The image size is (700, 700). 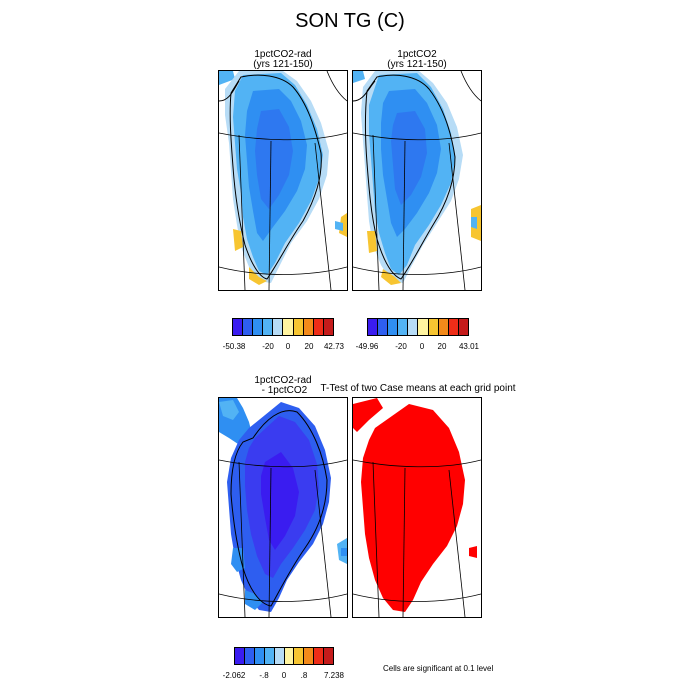 I want to click on panel-title-difference: 1pctCO2-rad - 1pctCO2, so click(x=283, y=385).